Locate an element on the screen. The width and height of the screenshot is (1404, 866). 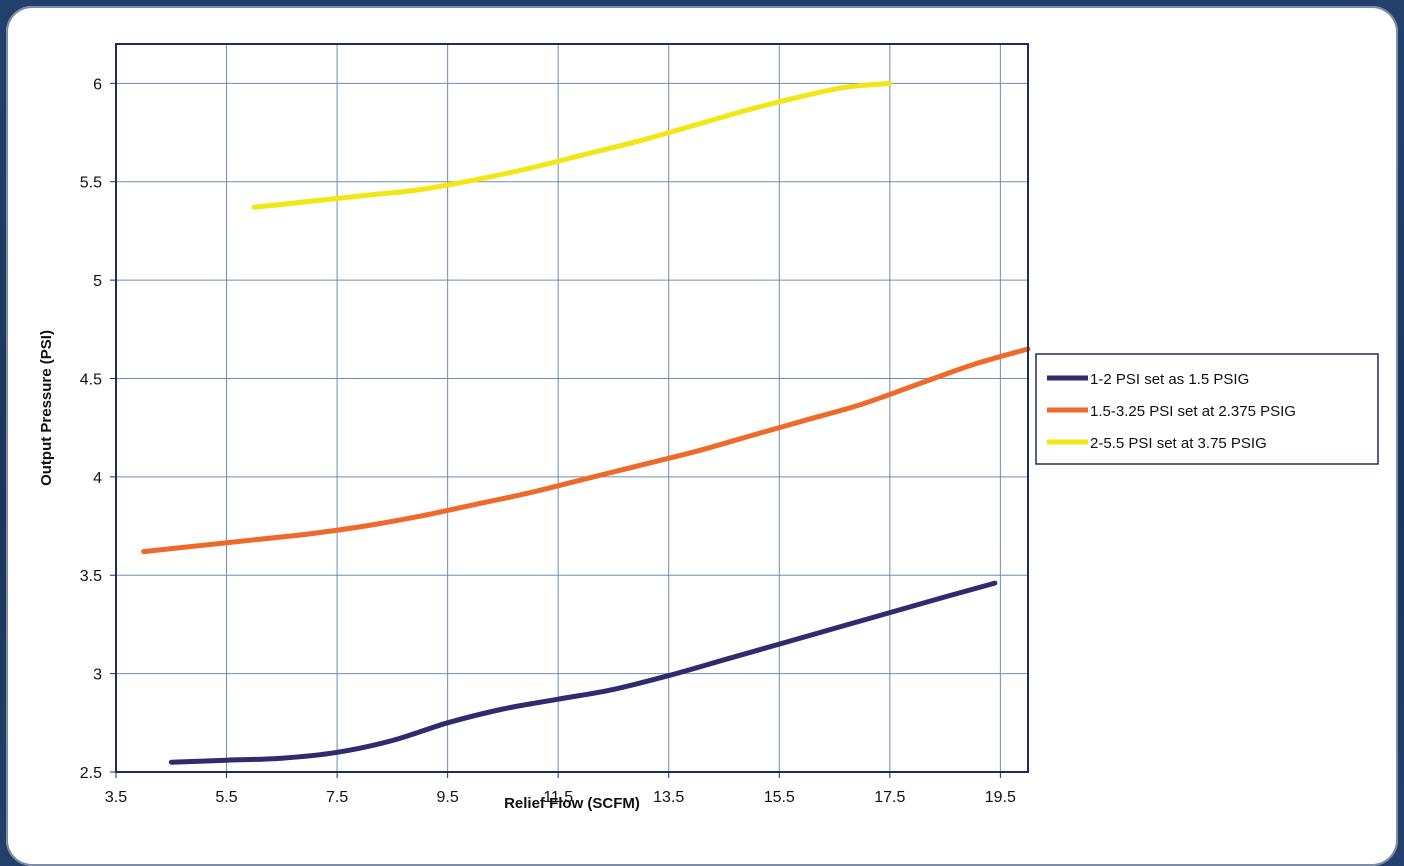
y-tick-label: 6 is located at coordinates (97, 84).